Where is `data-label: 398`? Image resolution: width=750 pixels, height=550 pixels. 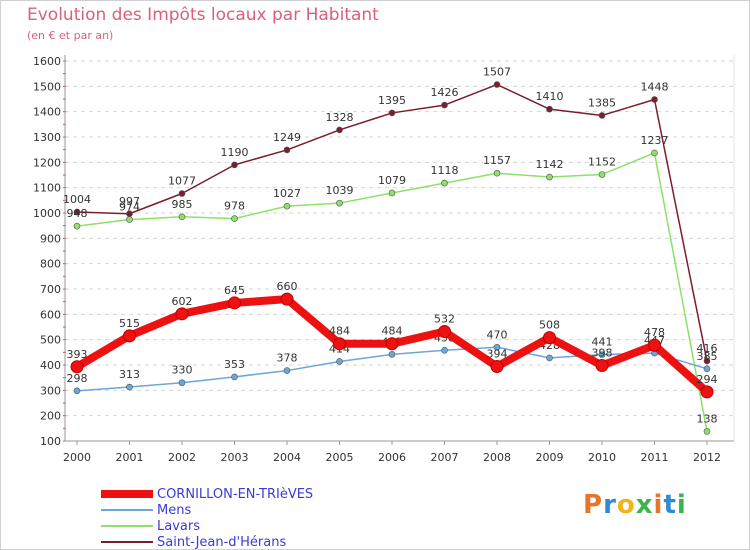
data-label: 398 is located at coordinates (602, 353).